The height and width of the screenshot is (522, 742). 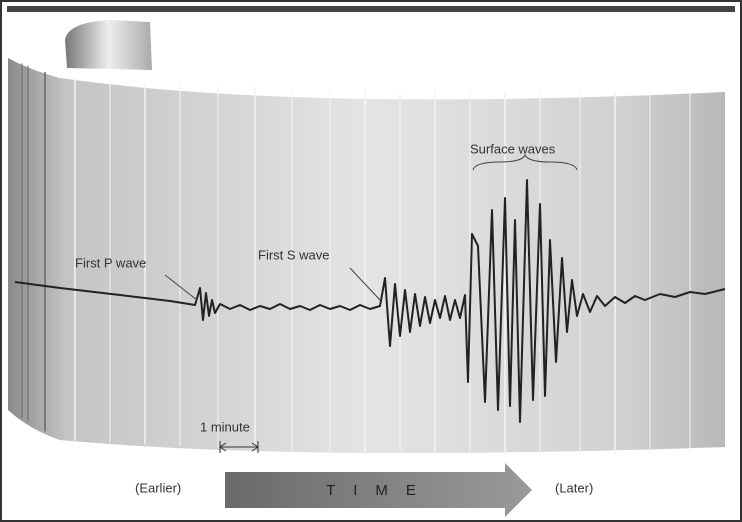 What do you see at coordinates (108, 45) in the screenshot?
I see `drum-rim` at bounding box center [108, 45].